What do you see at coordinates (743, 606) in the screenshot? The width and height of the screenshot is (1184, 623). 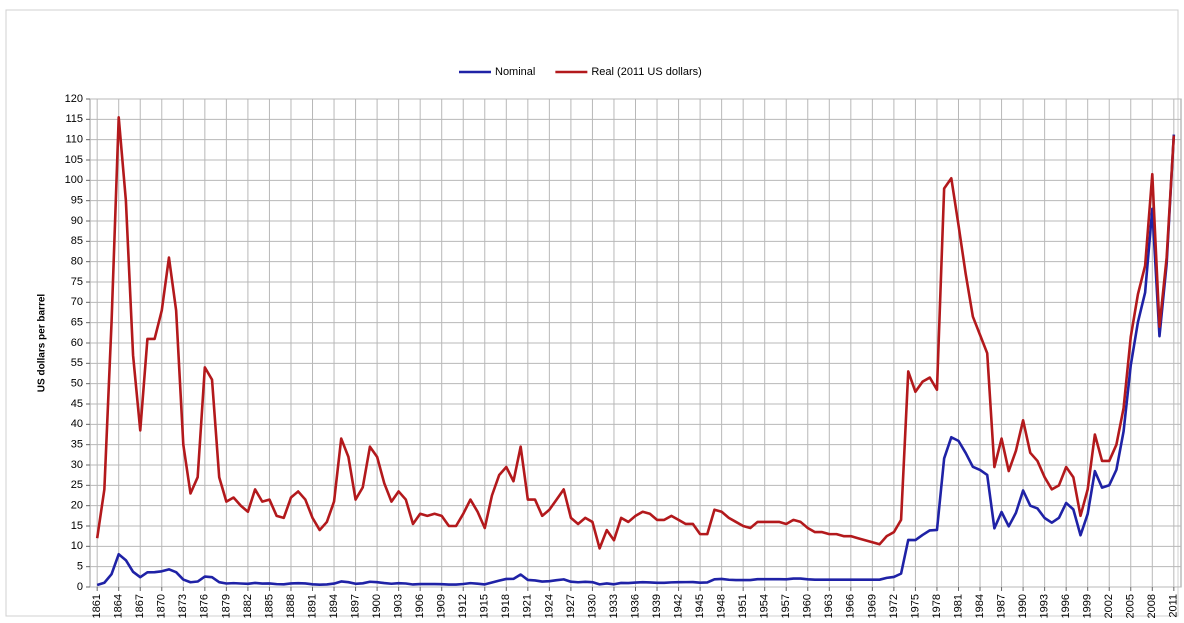 I see `x-tick-label: 1951` at bounding box center [743, 606].